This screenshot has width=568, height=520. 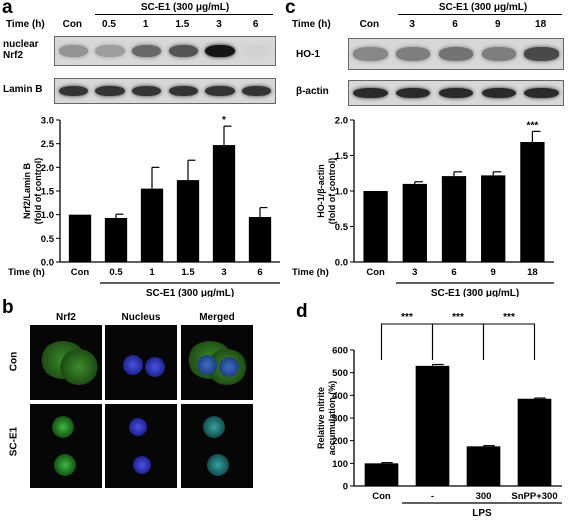 I want to click on x-tick-label: 300, so click(x=484, y=496).